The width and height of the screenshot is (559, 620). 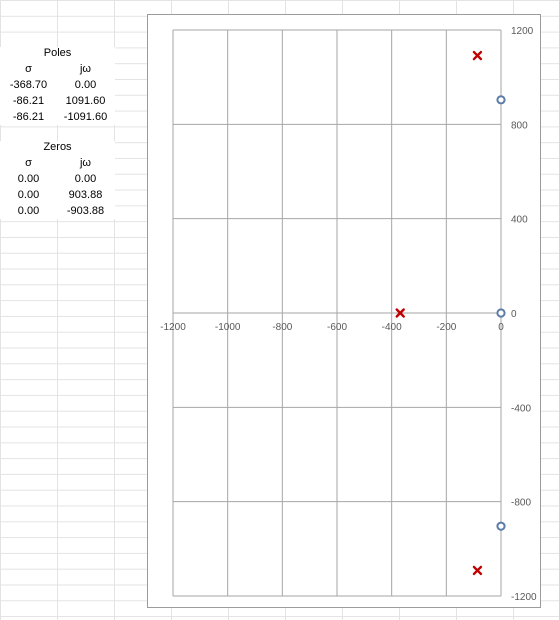 What do you see at coordinates (282, 327) in the screenshot?
I see `x-tick-label: -800` at bounding box center [282, 327].